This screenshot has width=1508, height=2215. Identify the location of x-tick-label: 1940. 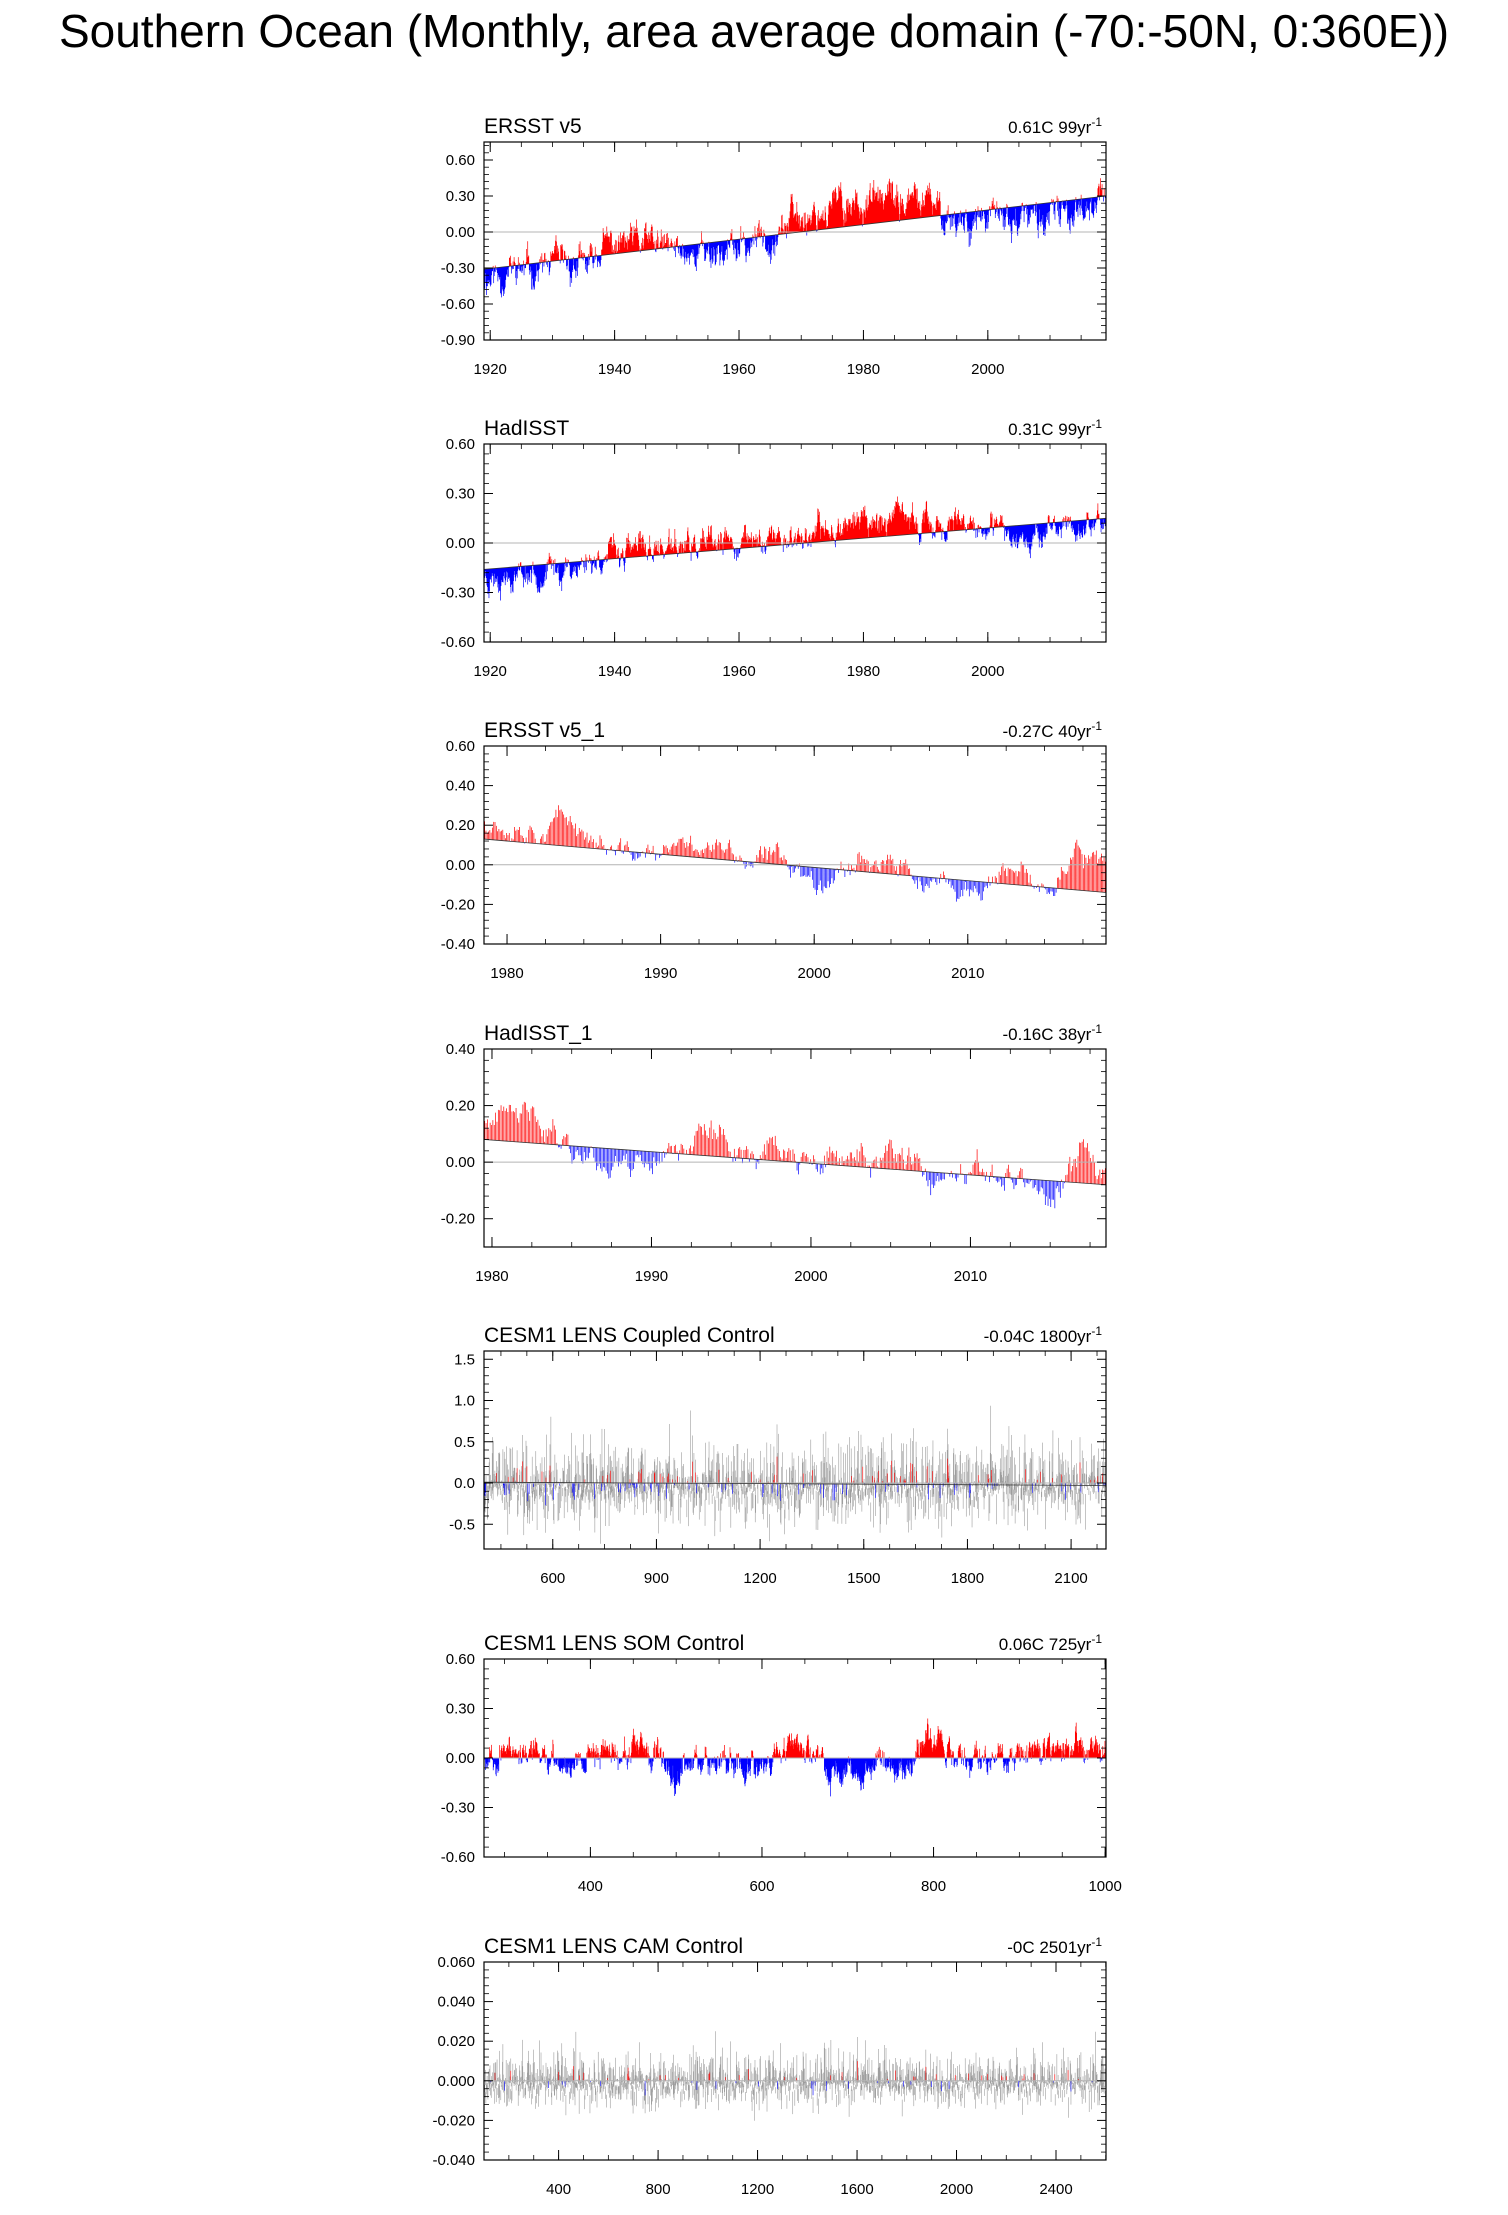
(614, 369).